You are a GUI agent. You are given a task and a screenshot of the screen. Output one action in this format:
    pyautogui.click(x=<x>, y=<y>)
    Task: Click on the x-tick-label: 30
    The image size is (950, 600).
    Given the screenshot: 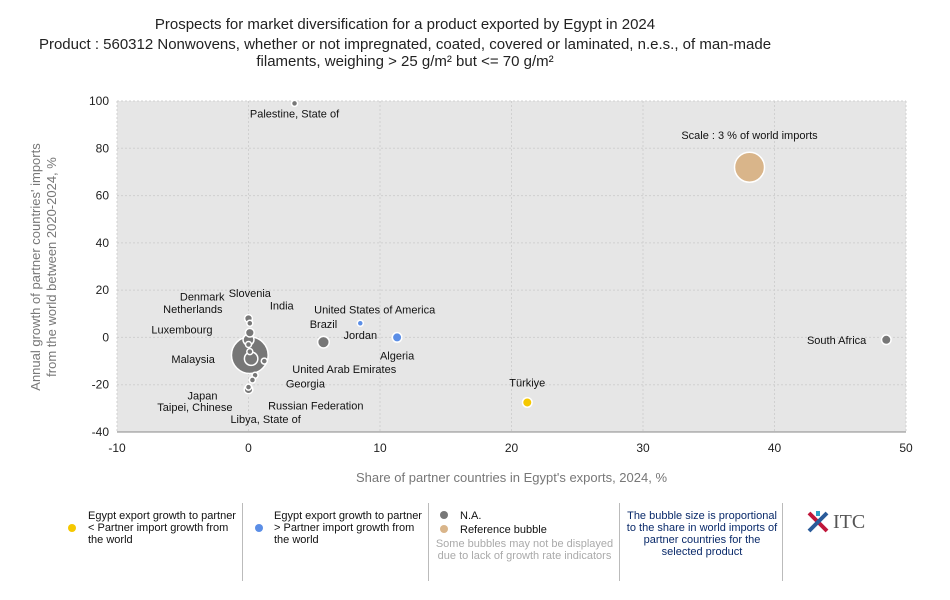 What is the action you would take?
    pyautogui.click(x=643, y=448)
    